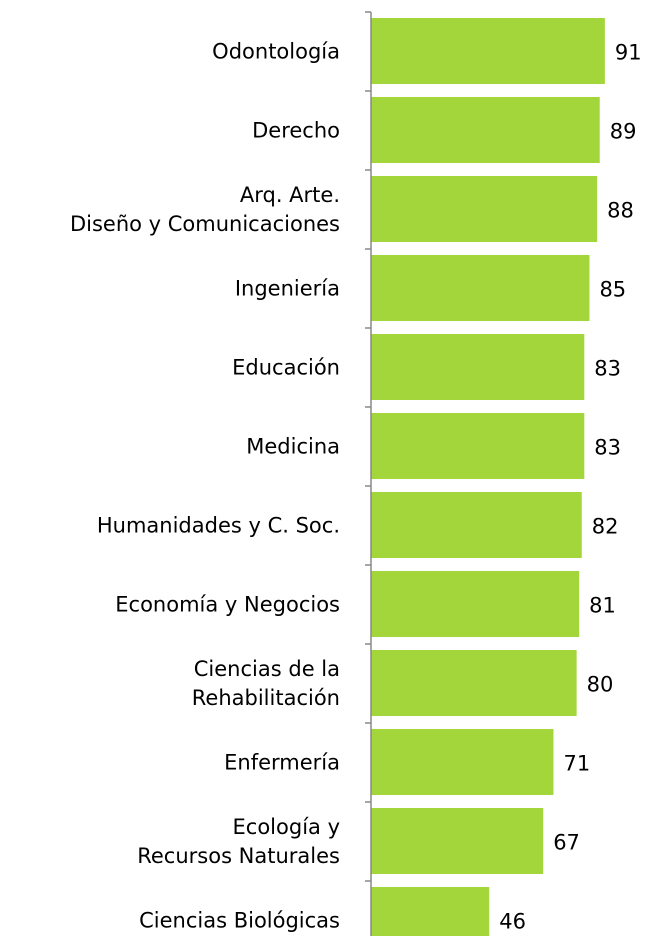  I want to click on category-label: Arq. Arte. Diseño y Comunicaciones, so click(204, 209).